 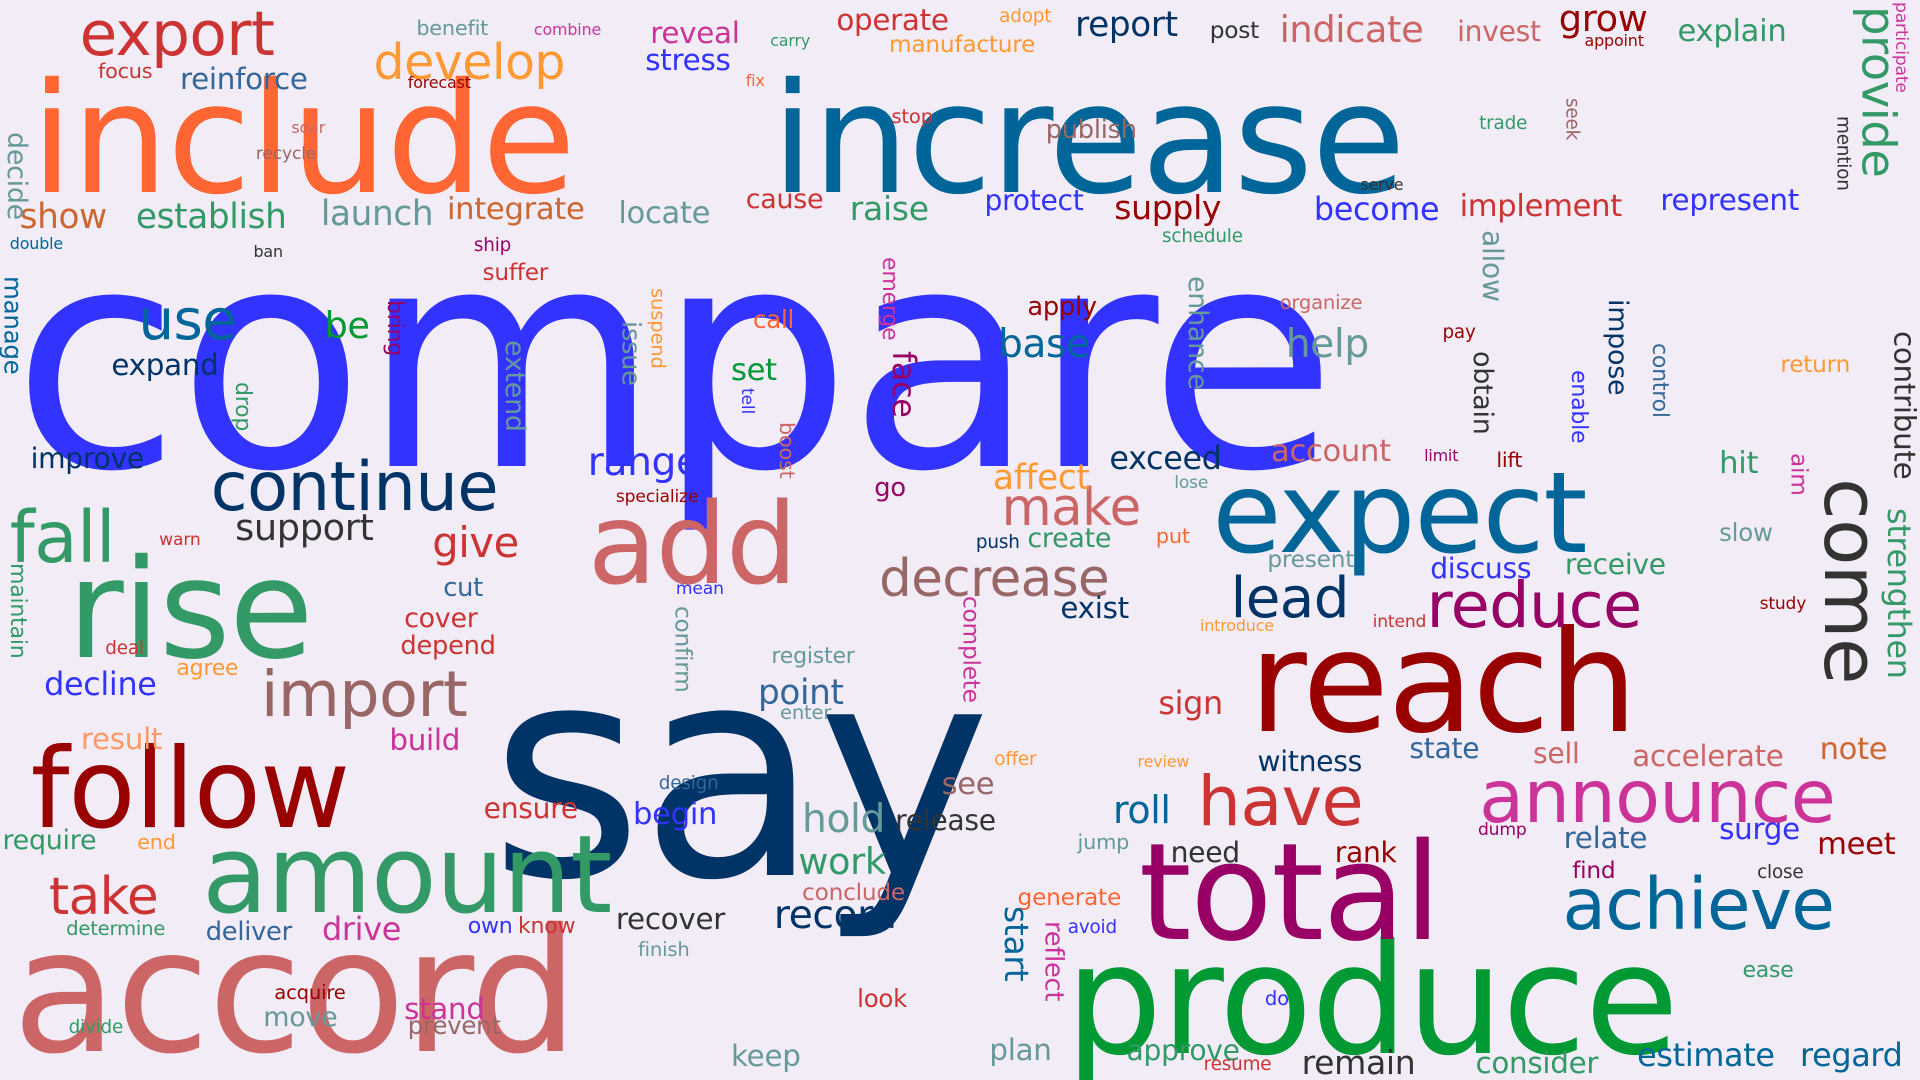 I want to click on word-result: result, so click(x=121, y=739).